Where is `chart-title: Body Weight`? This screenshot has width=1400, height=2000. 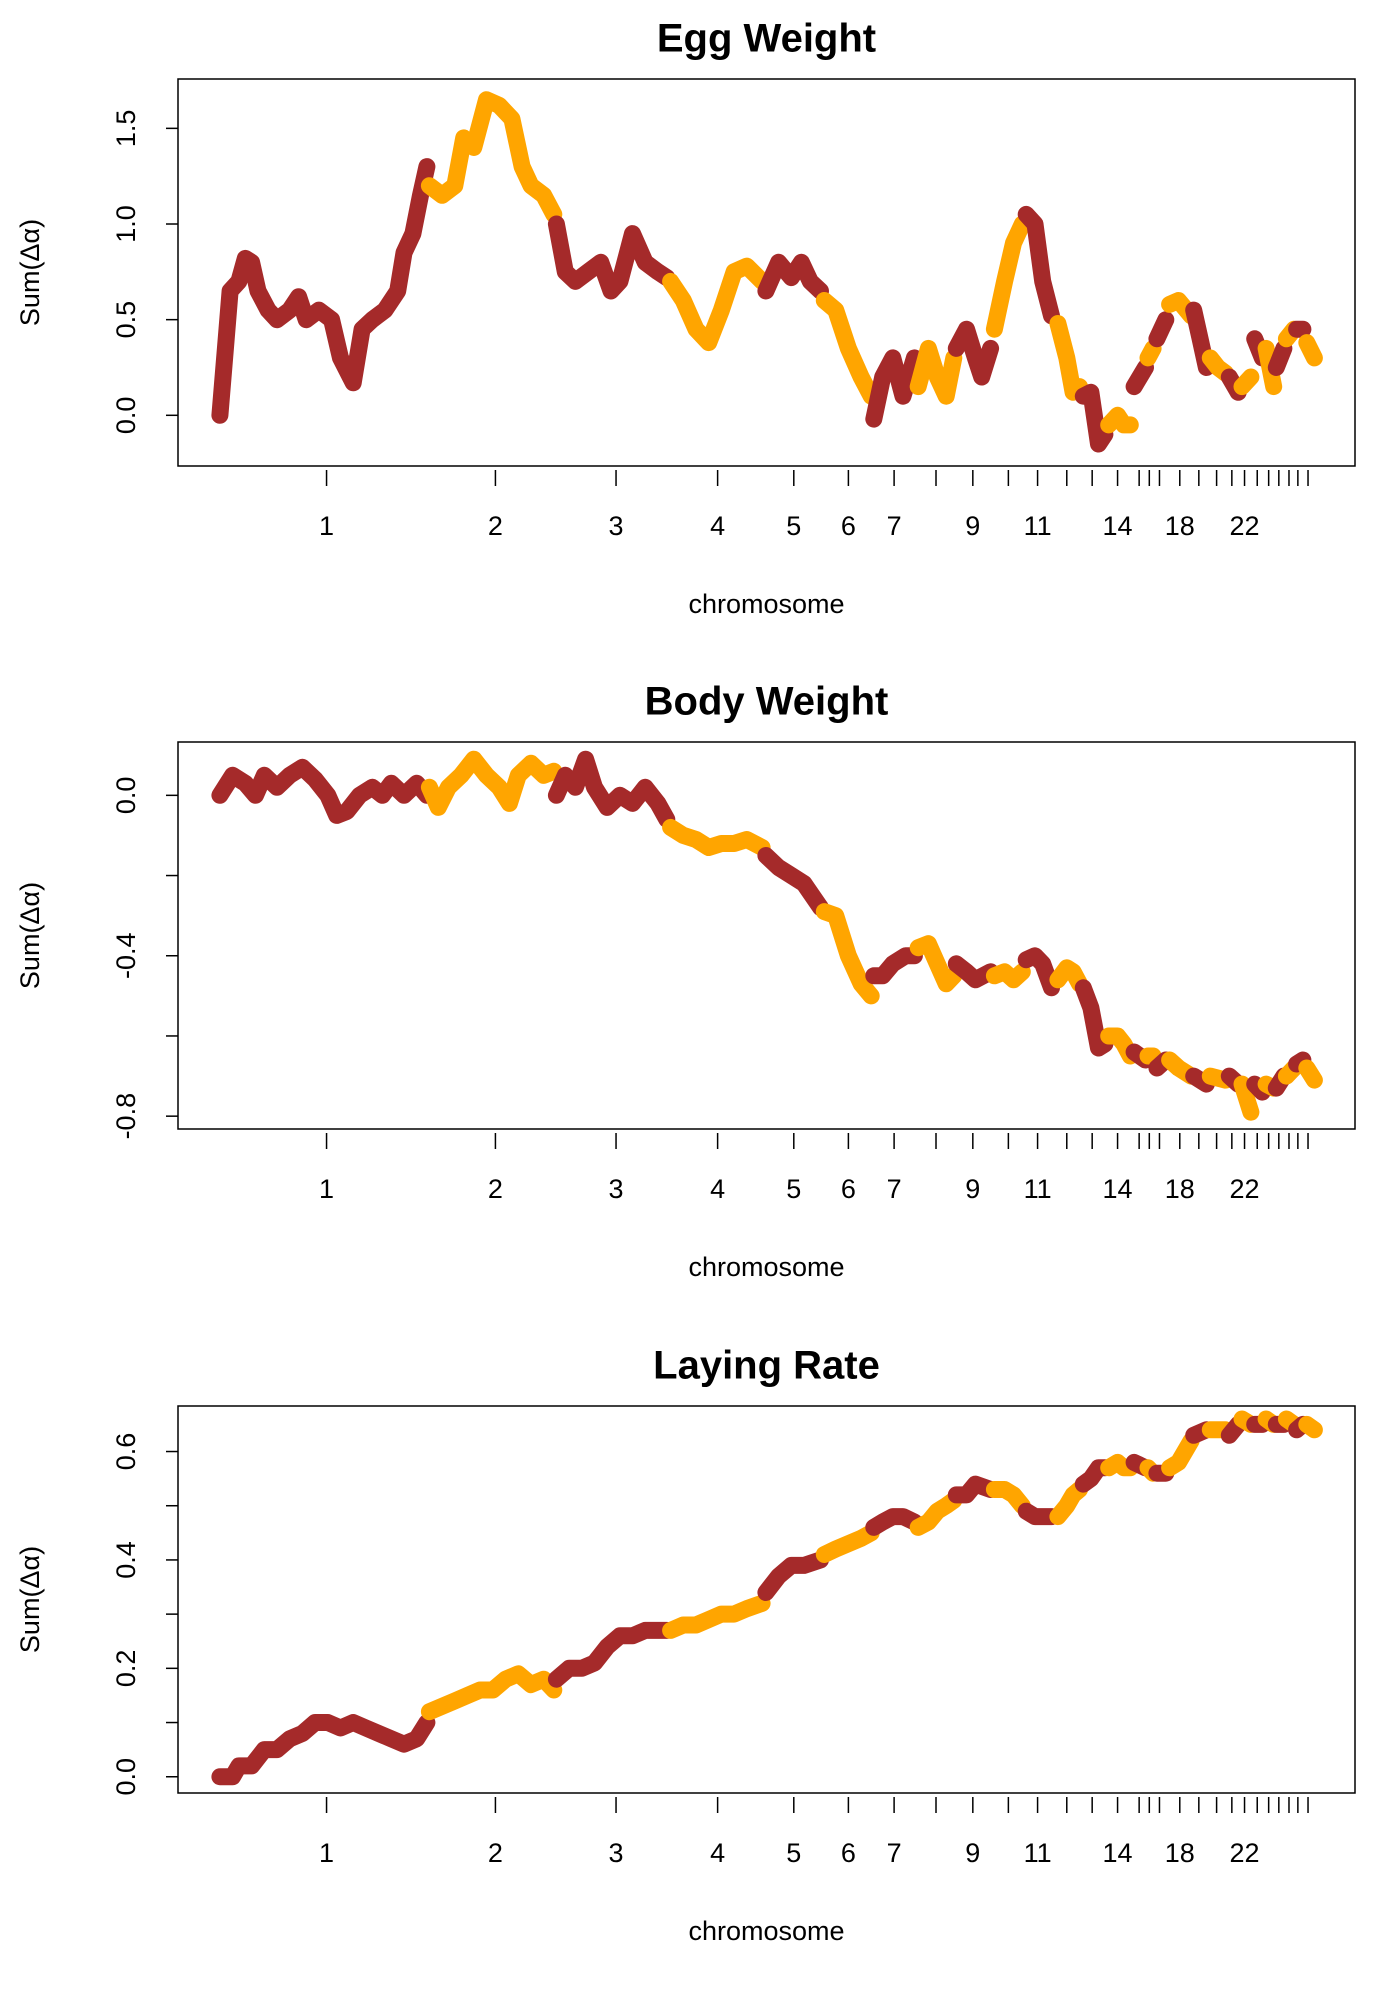 chart-title: Body Weight is located at coordinates (767, 702).